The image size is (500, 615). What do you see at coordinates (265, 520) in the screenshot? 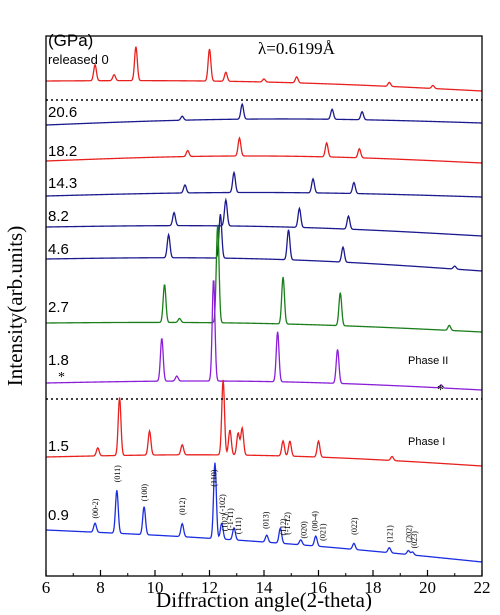
I see `hkl-label: (013)` at bounding box center [265, 520].